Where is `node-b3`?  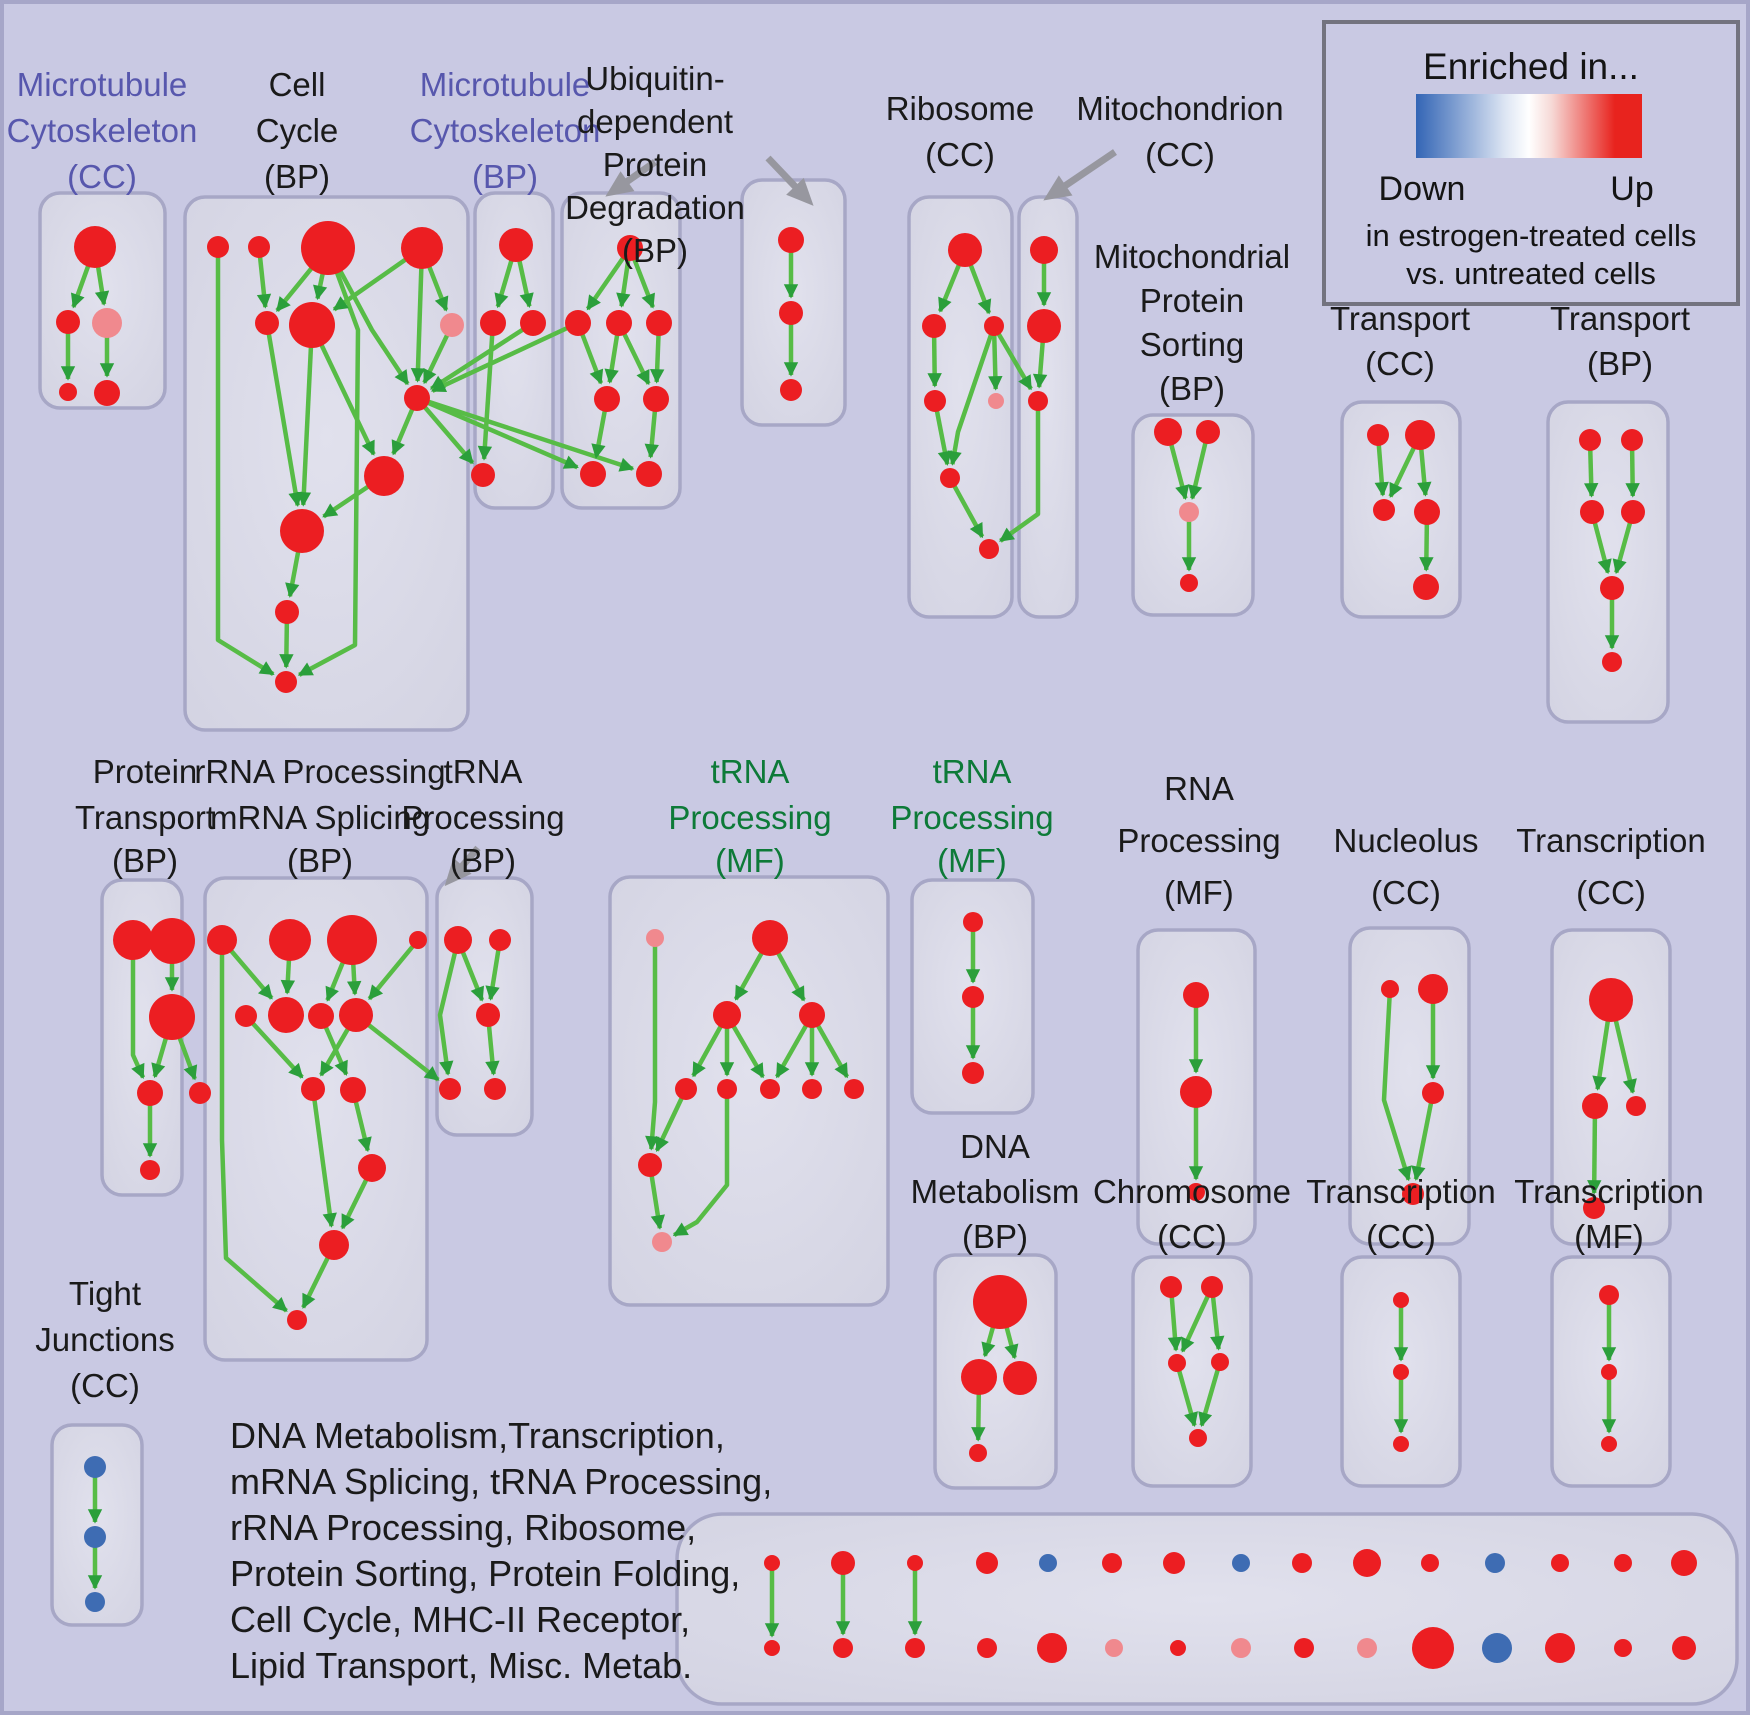 node-b3 is located at coordinates (328, 248).